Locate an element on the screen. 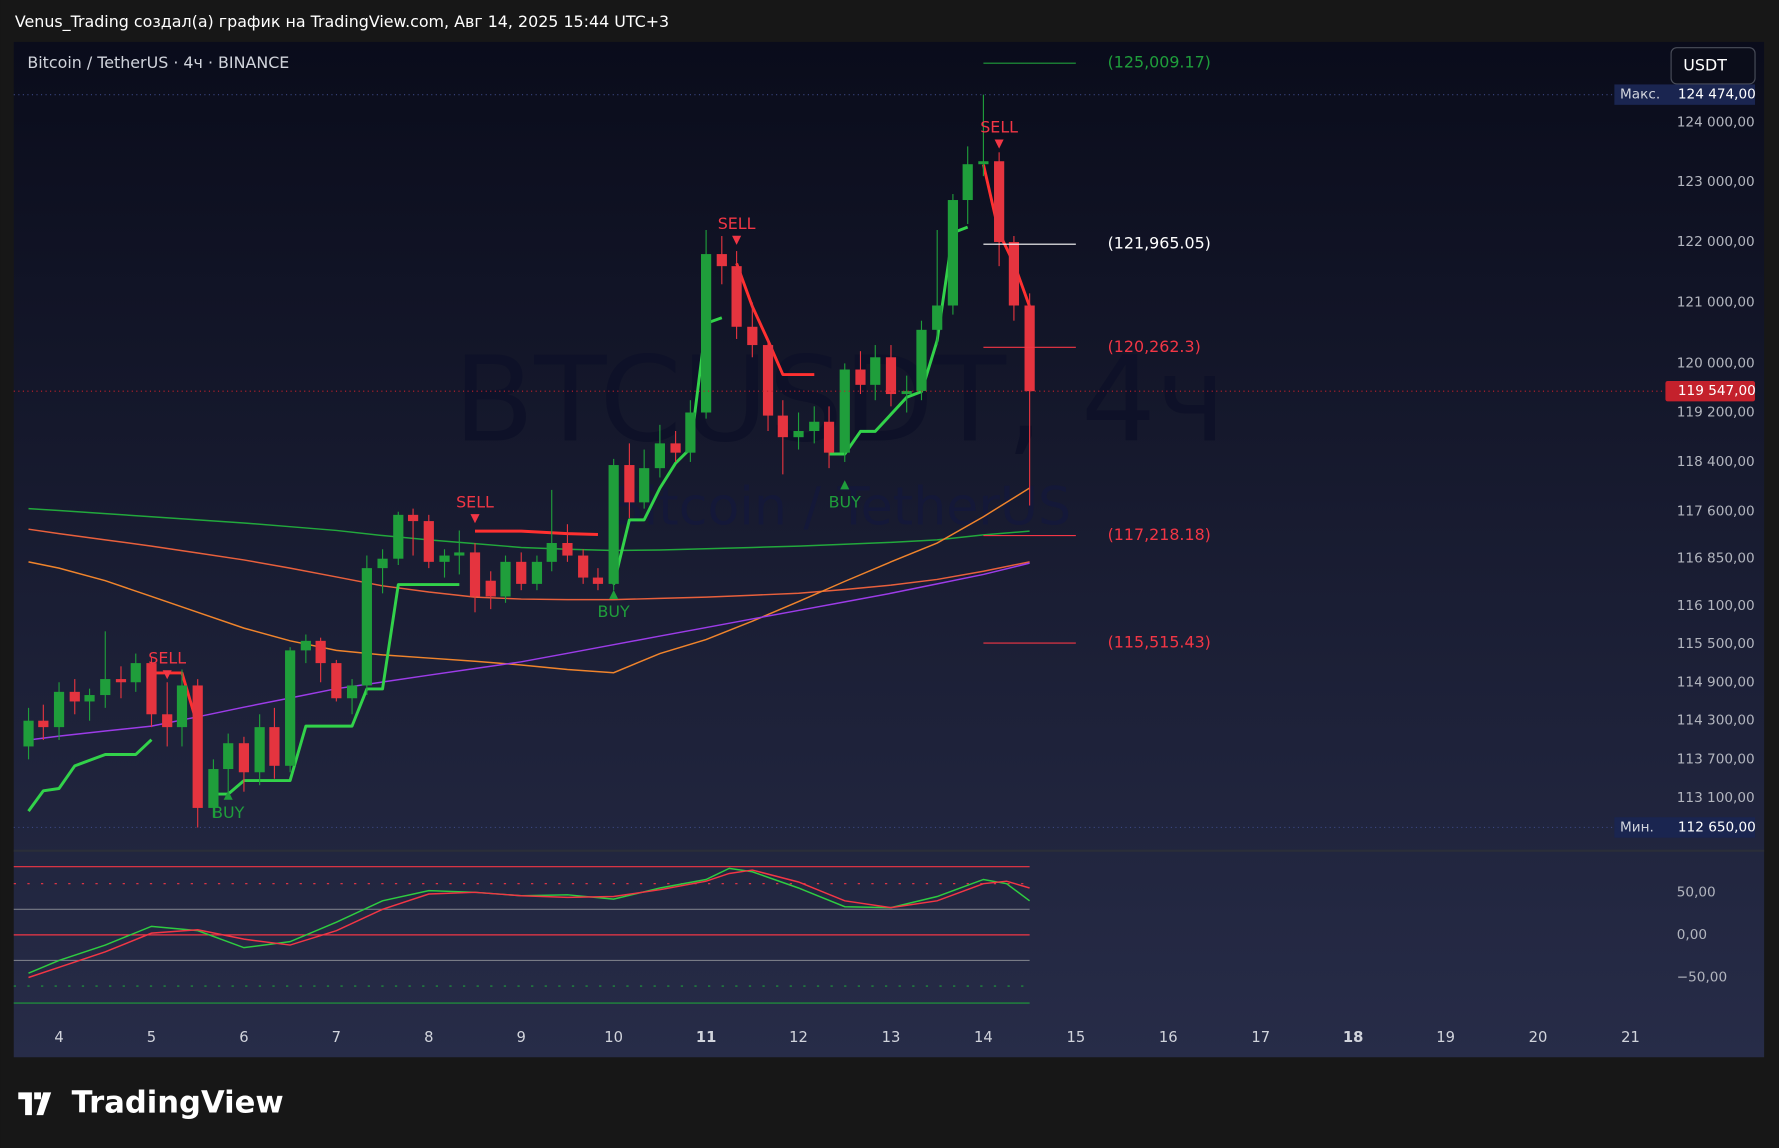 Image resolution: width=1779 pixels, height=1148 pixels. level-label: (121,965.05) is located at coordinates (1159, 243).